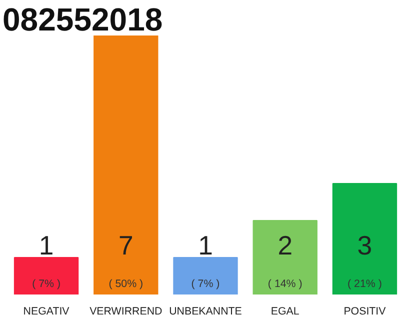  Describe the element at coordinates (364, 245) in the screenshot. I see `data-label: 3` at that location.